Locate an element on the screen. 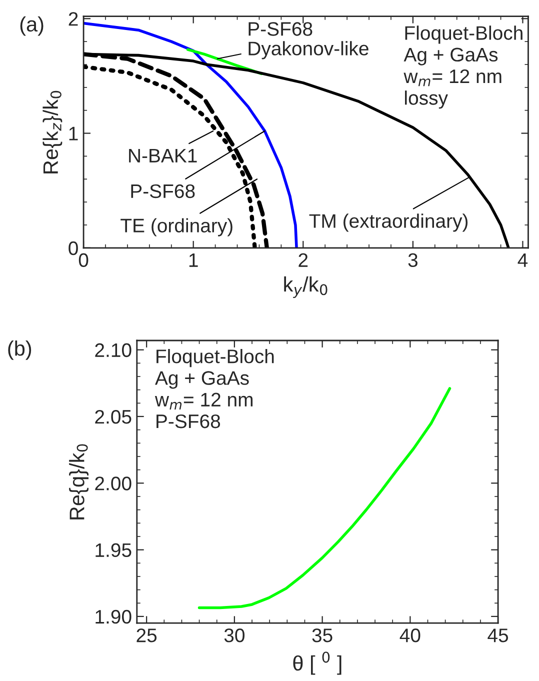 The width and height of the screenshot is (539, 681). x-axis-title: θ [ $^{0}$ ] is located at coordinates (317, 663).